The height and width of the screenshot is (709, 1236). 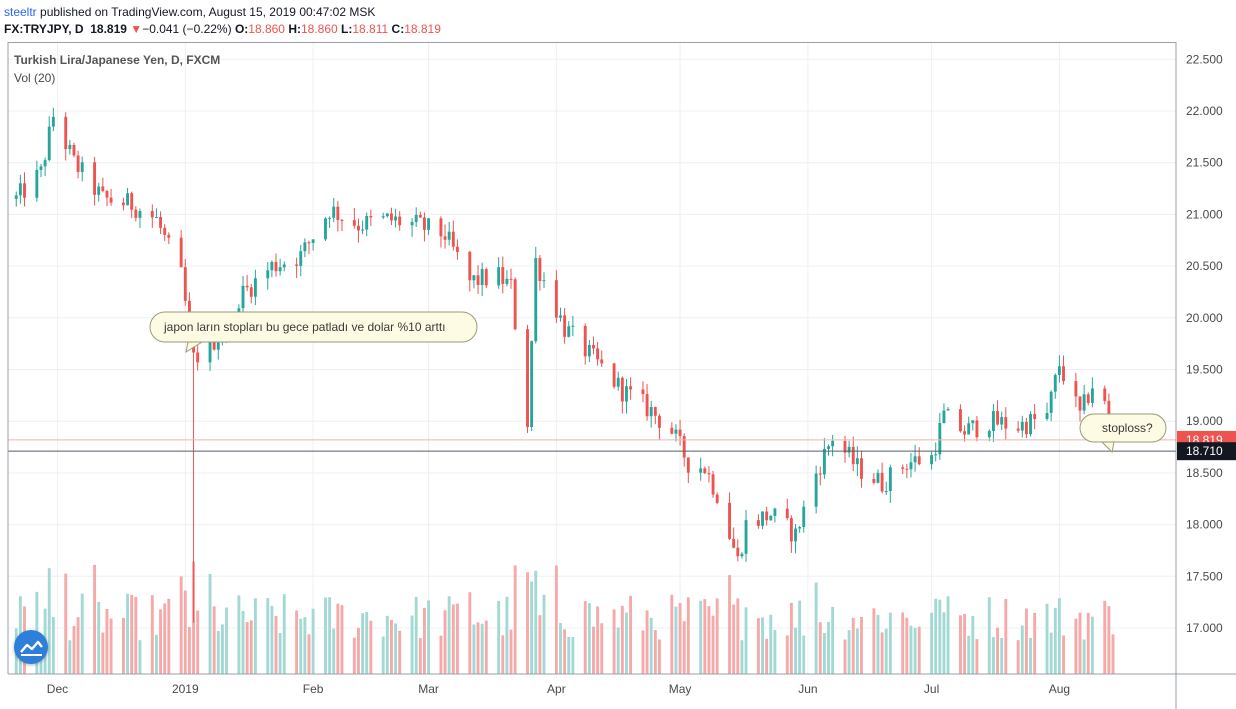 I want to click on author-link: steeltr, so click(x=20, y=12).